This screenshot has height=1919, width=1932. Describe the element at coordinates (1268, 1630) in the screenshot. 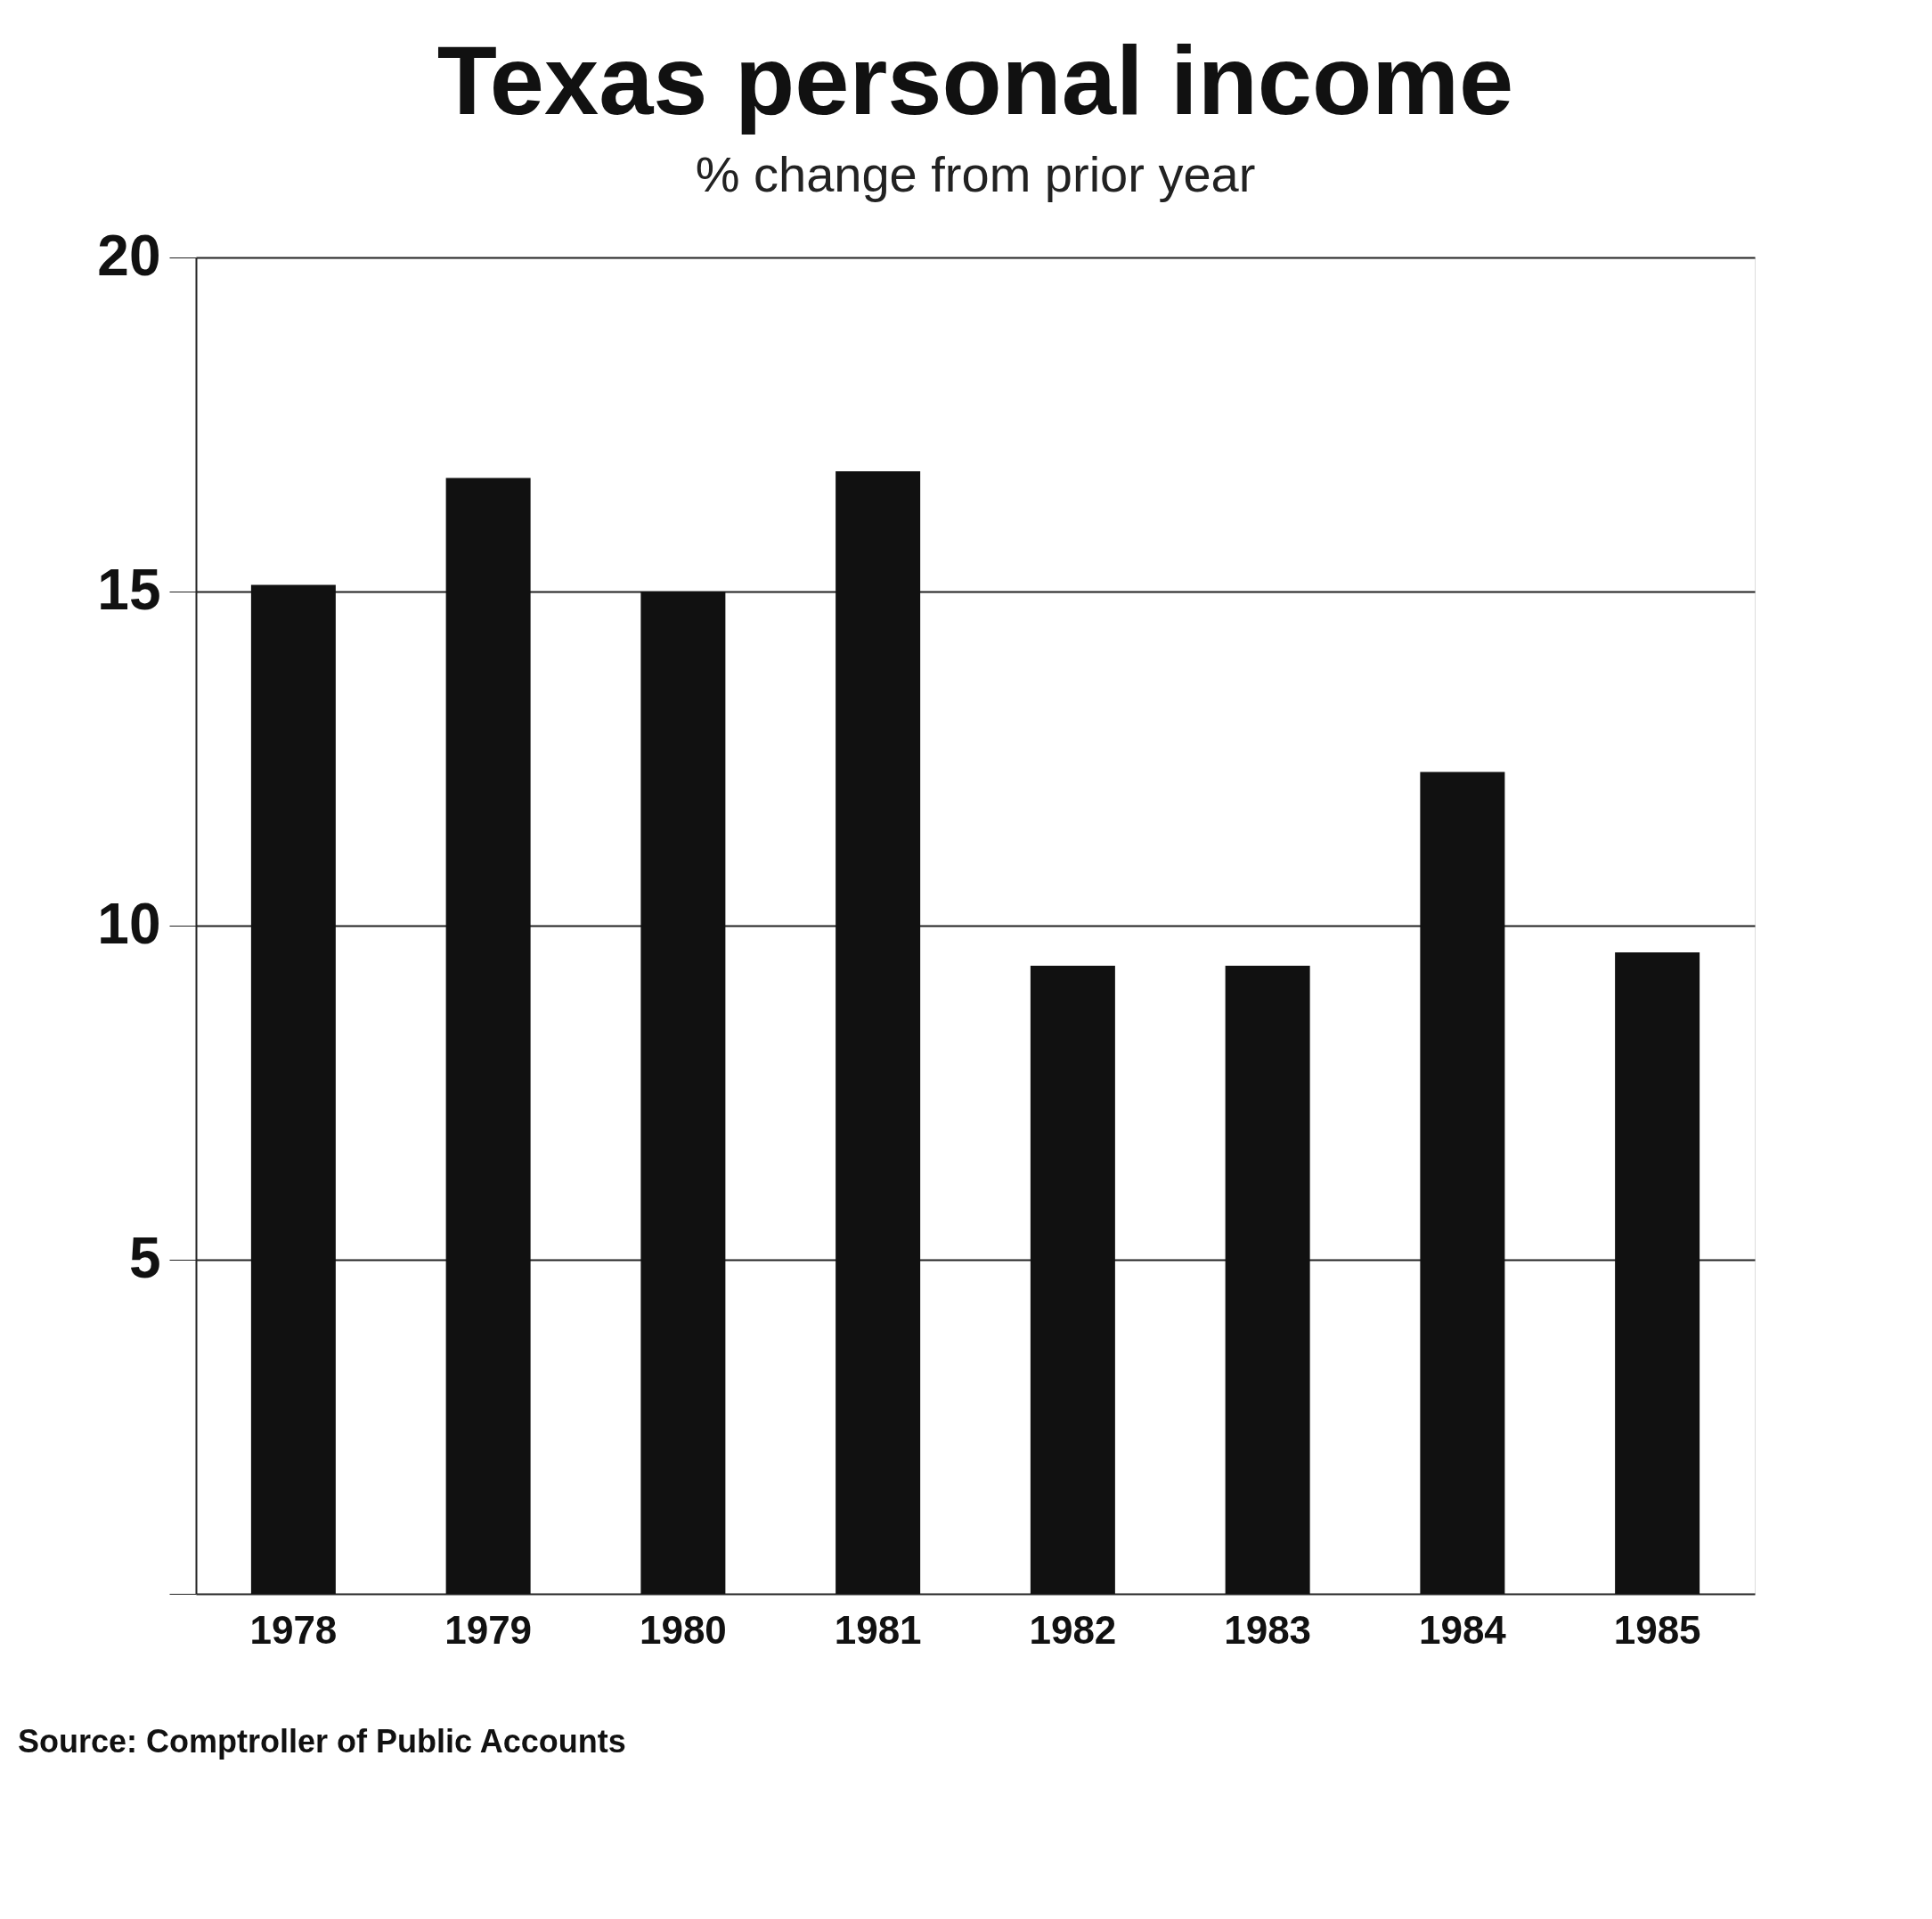

I see `x-tick-label: 1983` at that location.